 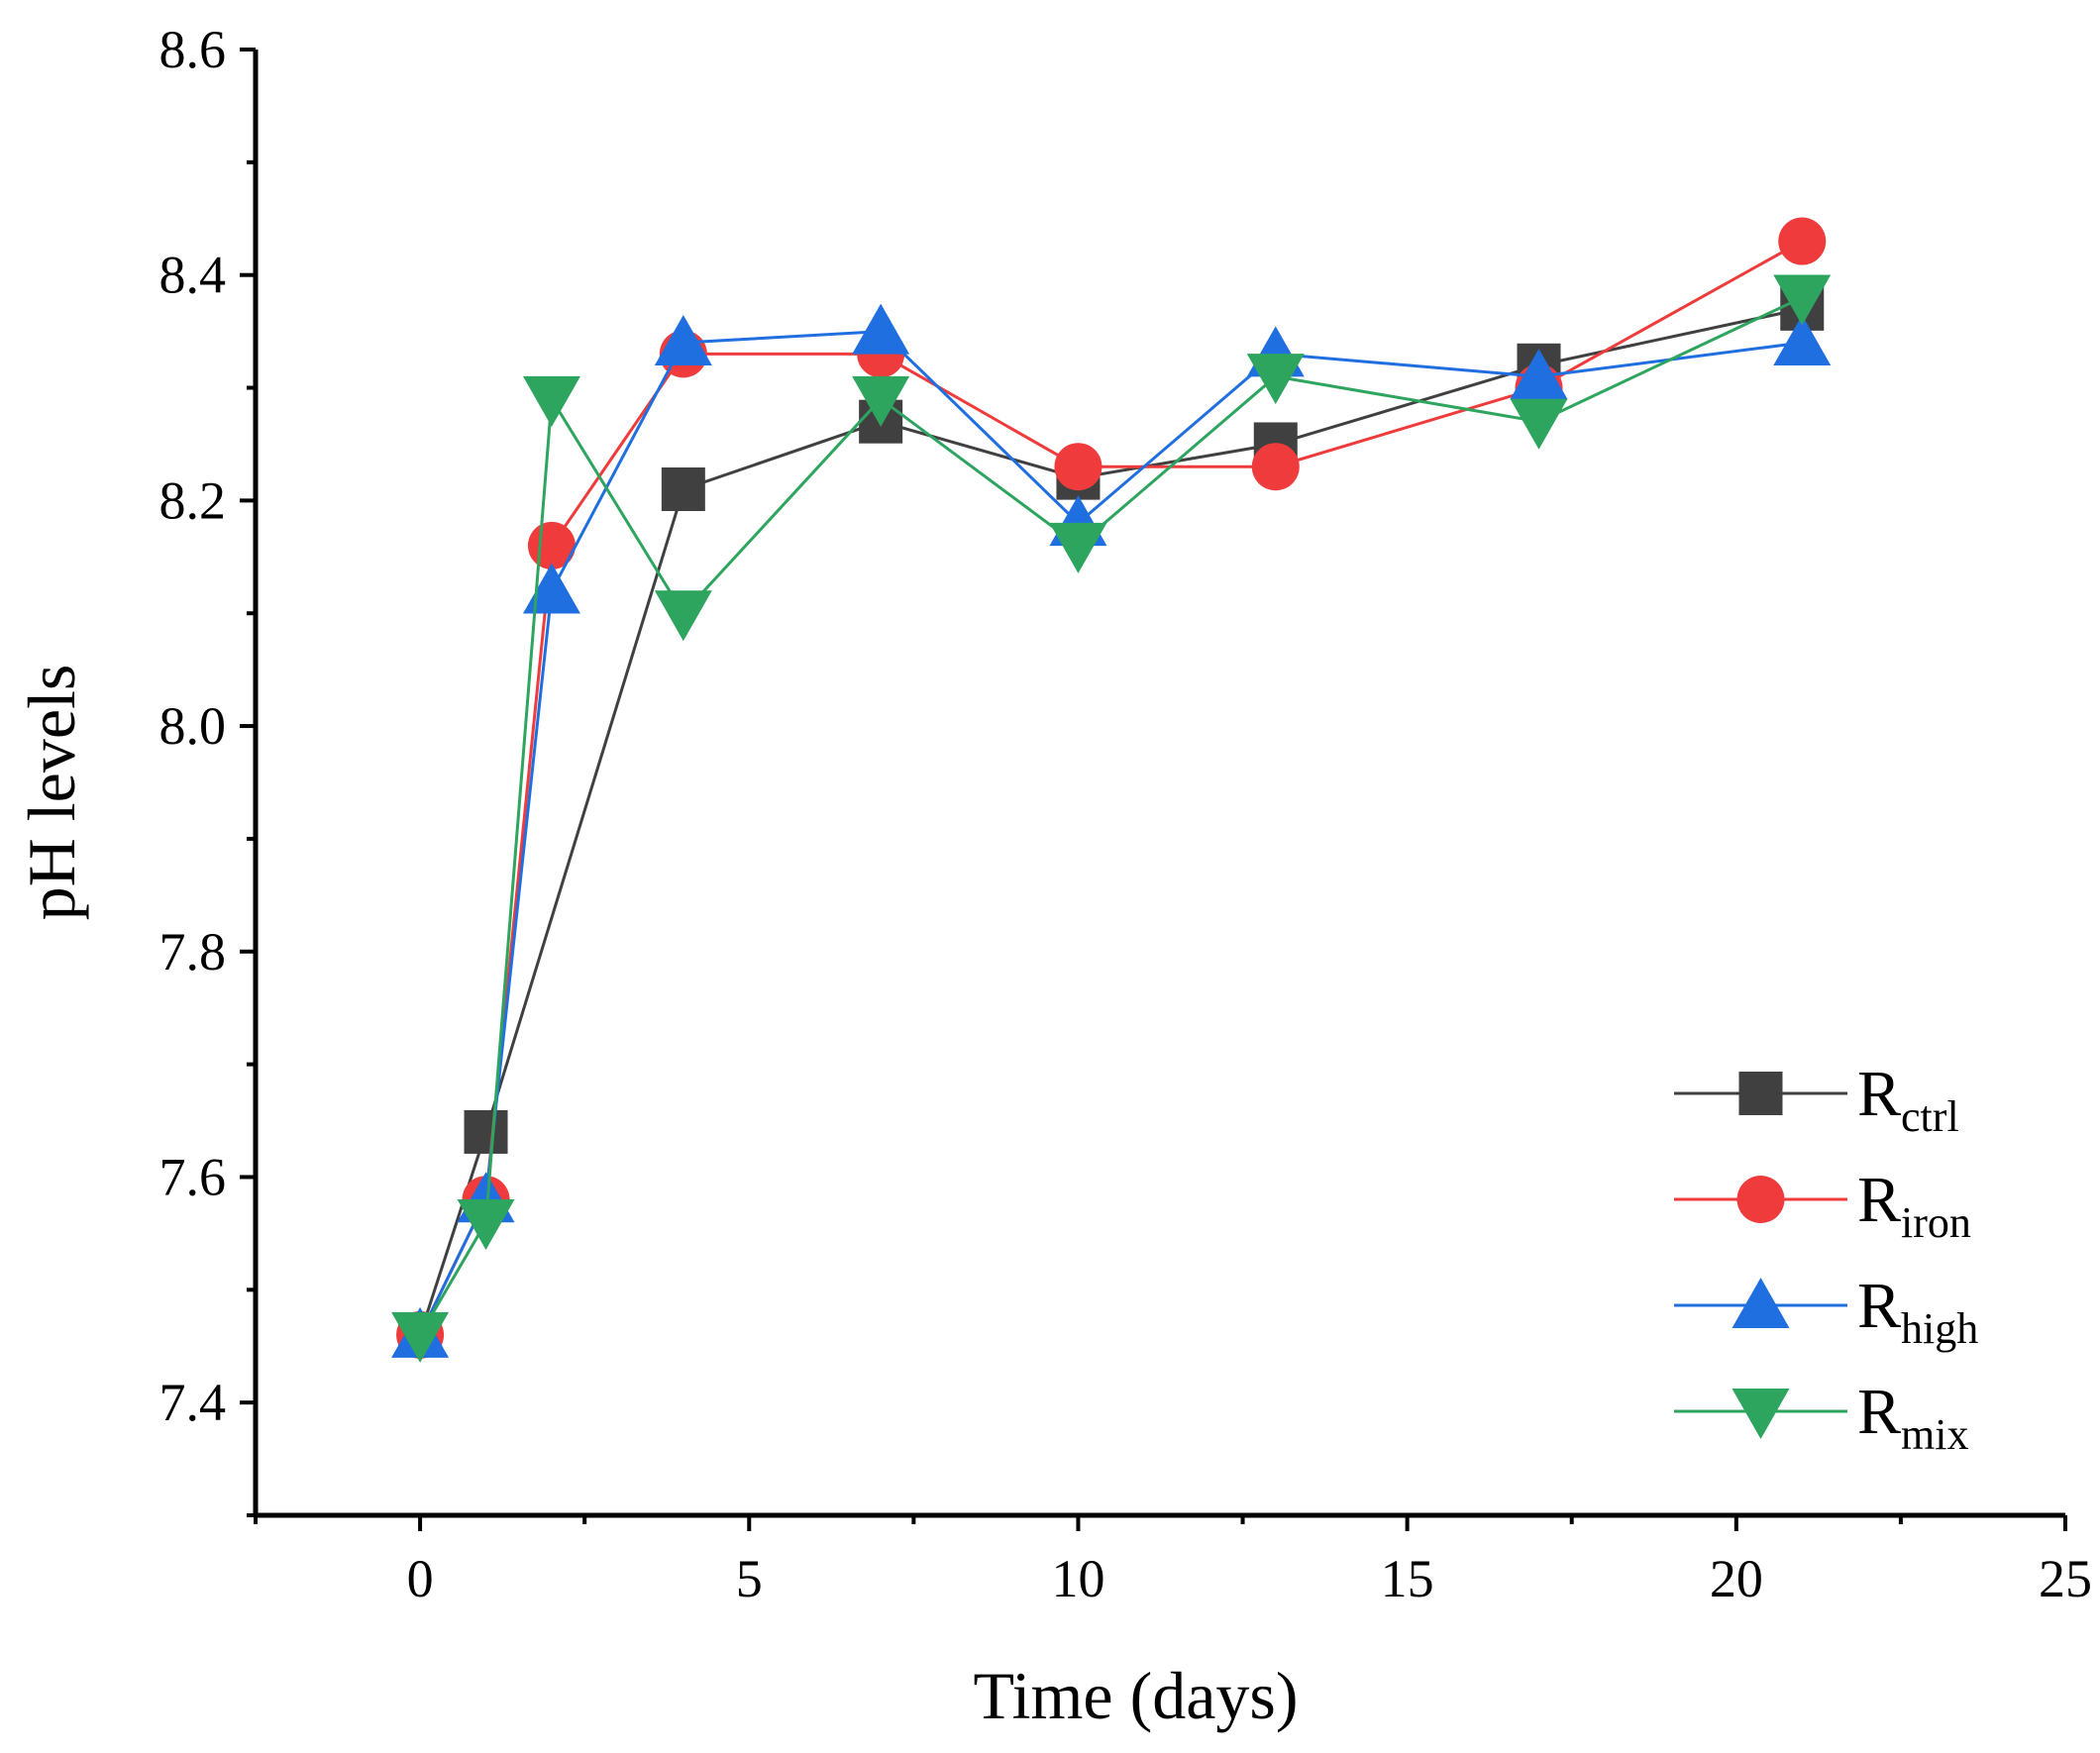 What do you see at coordinates (1822, 1205) in the screenshot?
I see `legend-item-iron: Riron` at bounding box center [1822, 1205].